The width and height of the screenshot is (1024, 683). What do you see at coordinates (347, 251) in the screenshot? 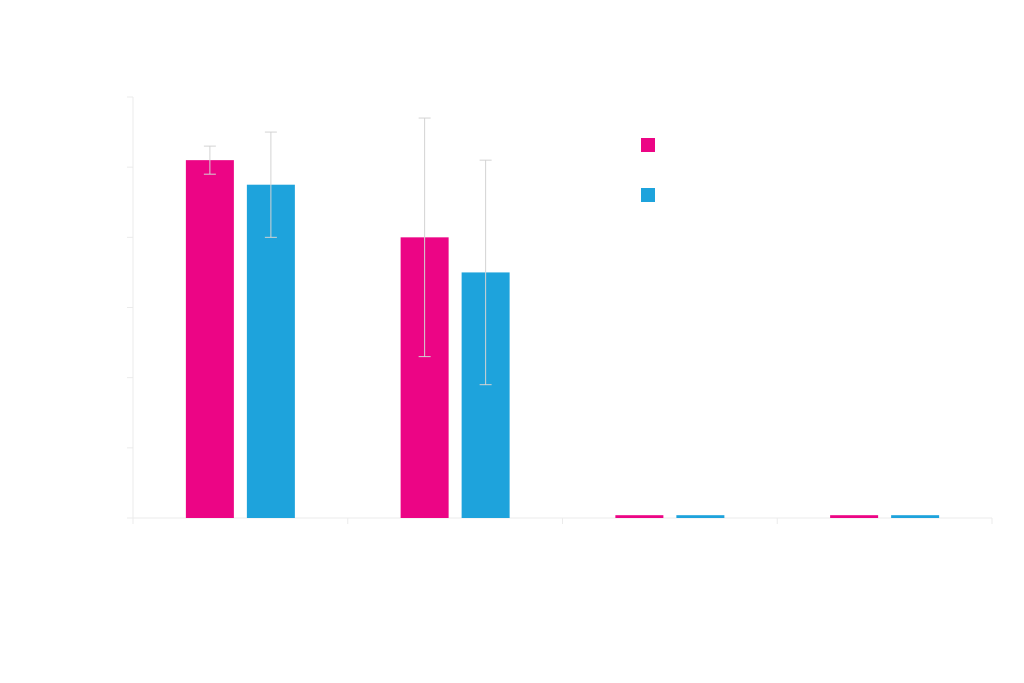
I see `chart-error-bars` at bounding box center [347, 251].